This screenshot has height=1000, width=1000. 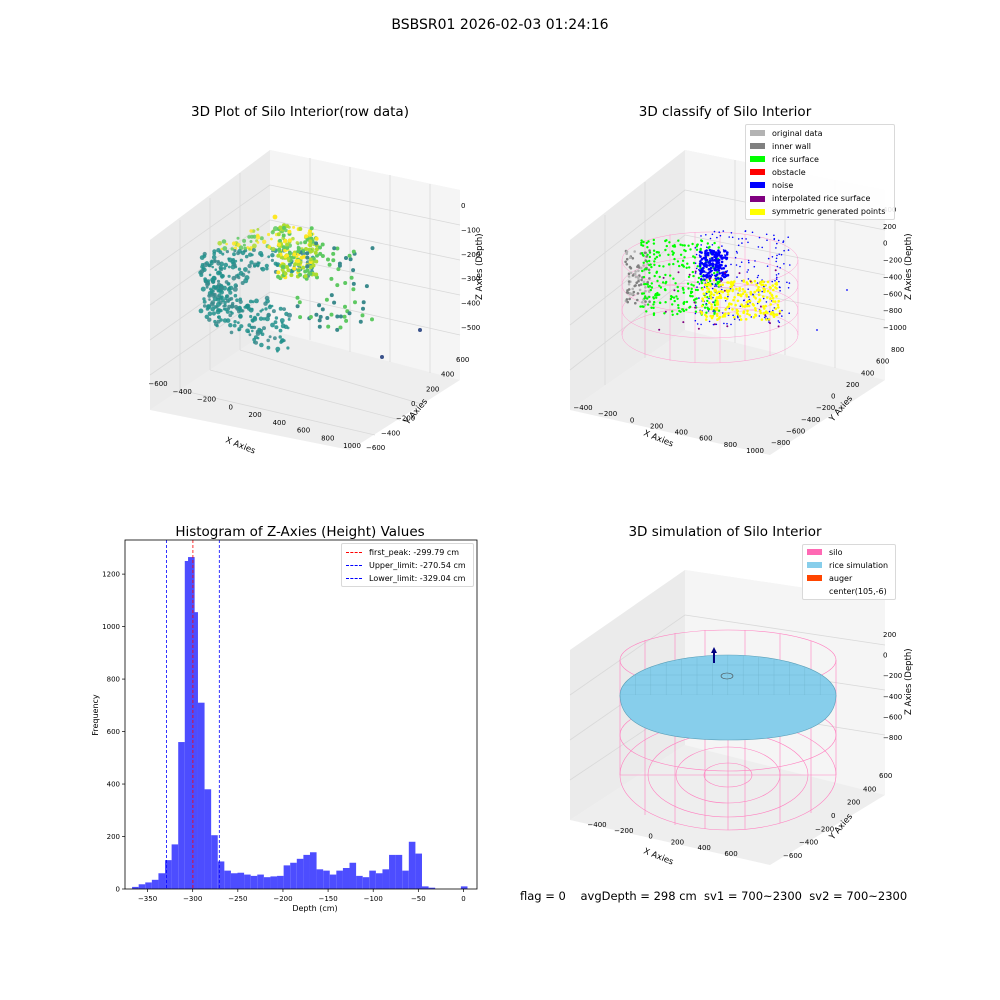 What do you see at coordinates (375, 448) in the screenshot?
I see `panel1-ytick-tick: −600` at bounding box center [375, 448].